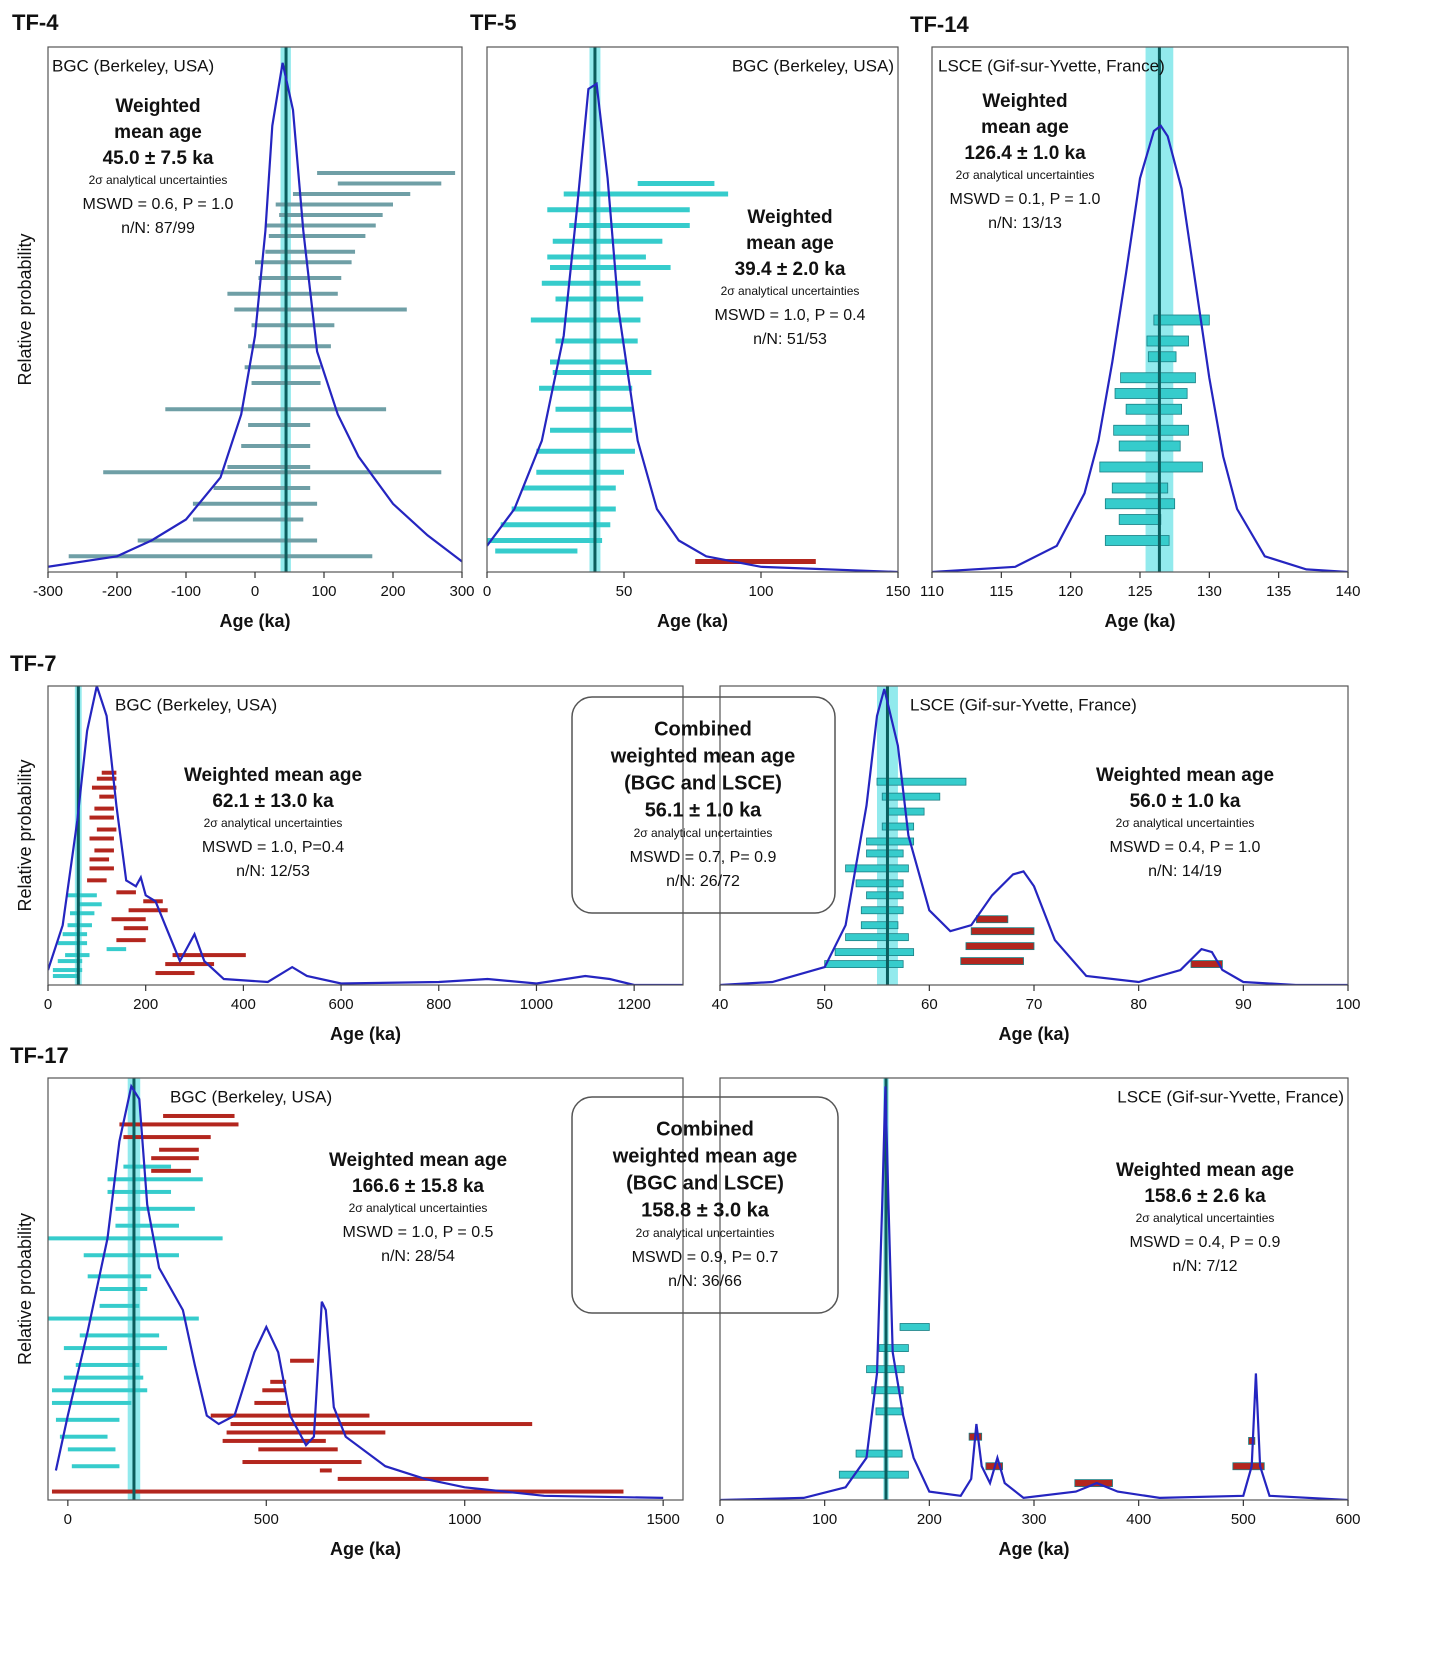 This screenshot has width=1447, height=1663. Describe the element at coordinates (633, 1004) in the screenshot. I see `x-tick-label: 1200` at that location.